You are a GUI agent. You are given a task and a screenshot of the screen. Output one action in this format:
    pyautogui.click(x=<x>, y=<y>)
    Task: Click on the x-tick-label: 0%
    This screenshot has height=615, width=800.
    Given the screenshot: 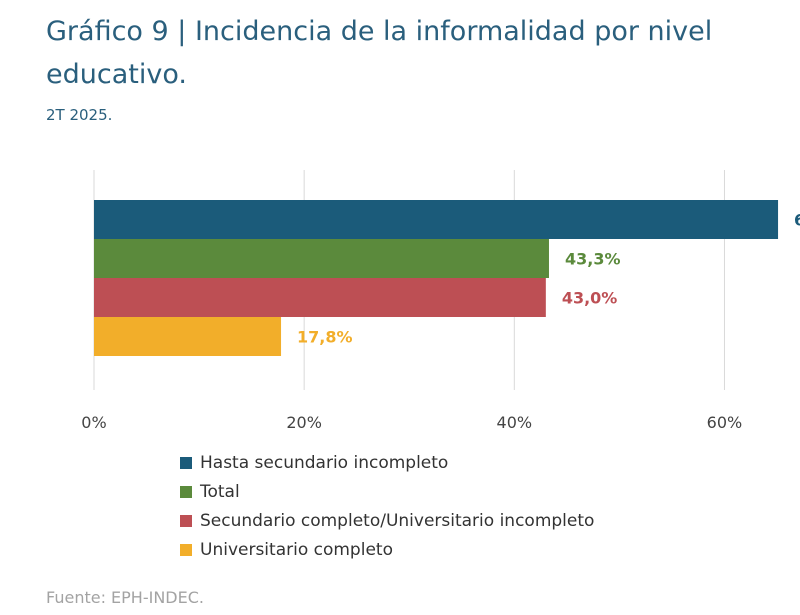 What is the action you would take?
    pyautogui.click(x=93, y=422)
    